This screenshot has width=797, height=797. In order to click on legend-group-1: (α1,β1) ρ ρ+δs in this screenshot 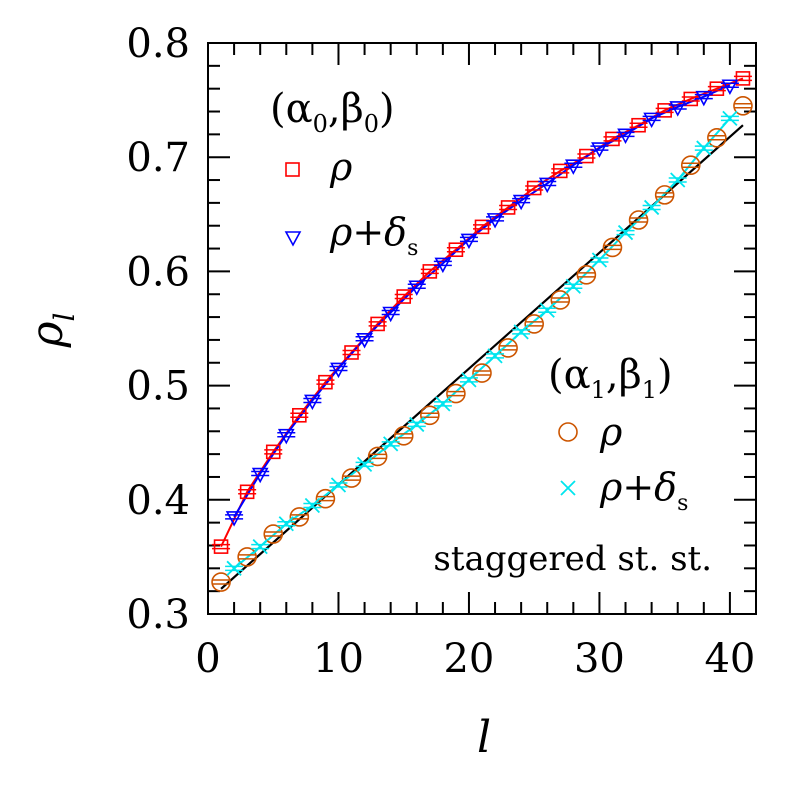, I will do `click(618, 434)`.